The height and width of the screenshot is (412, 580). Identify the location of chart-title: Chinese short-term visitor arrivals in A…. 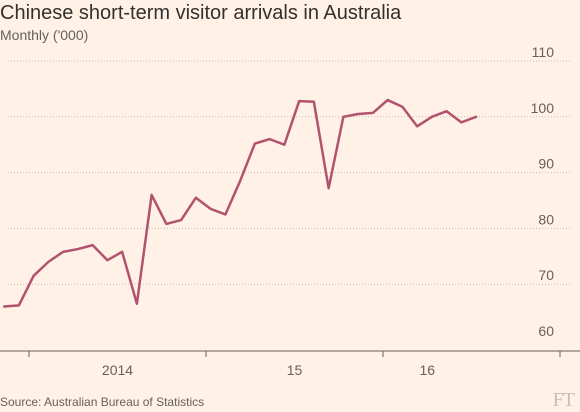
(201, 13).